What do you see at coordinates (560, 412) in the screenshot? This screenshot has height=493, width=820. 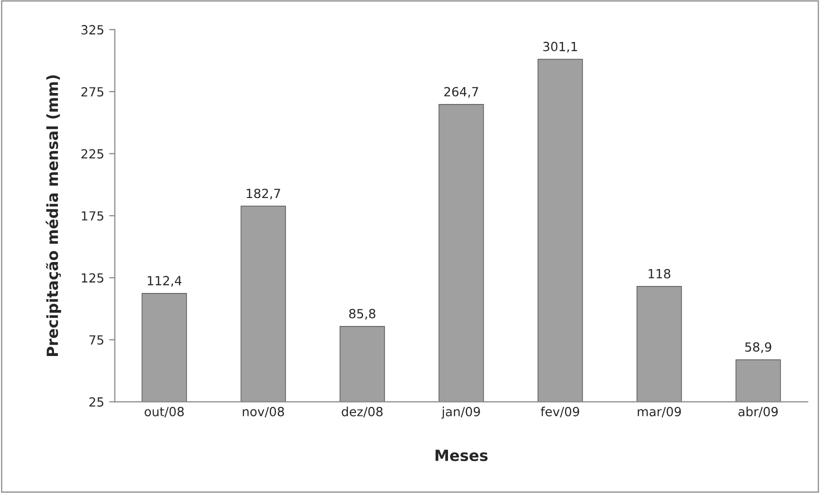 I see `x-tick-label: fev/09` at bounding box center [560, 412].